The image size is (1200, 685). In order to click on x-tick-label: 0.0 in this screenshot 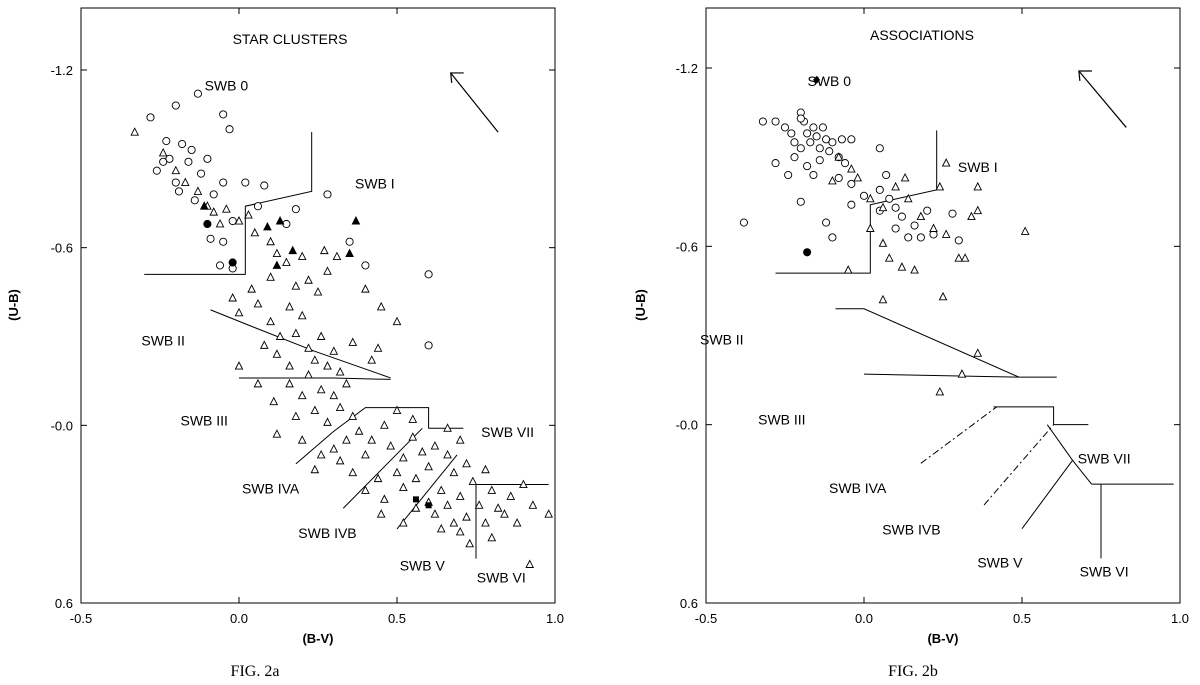, I will do `click(864, 618)`.